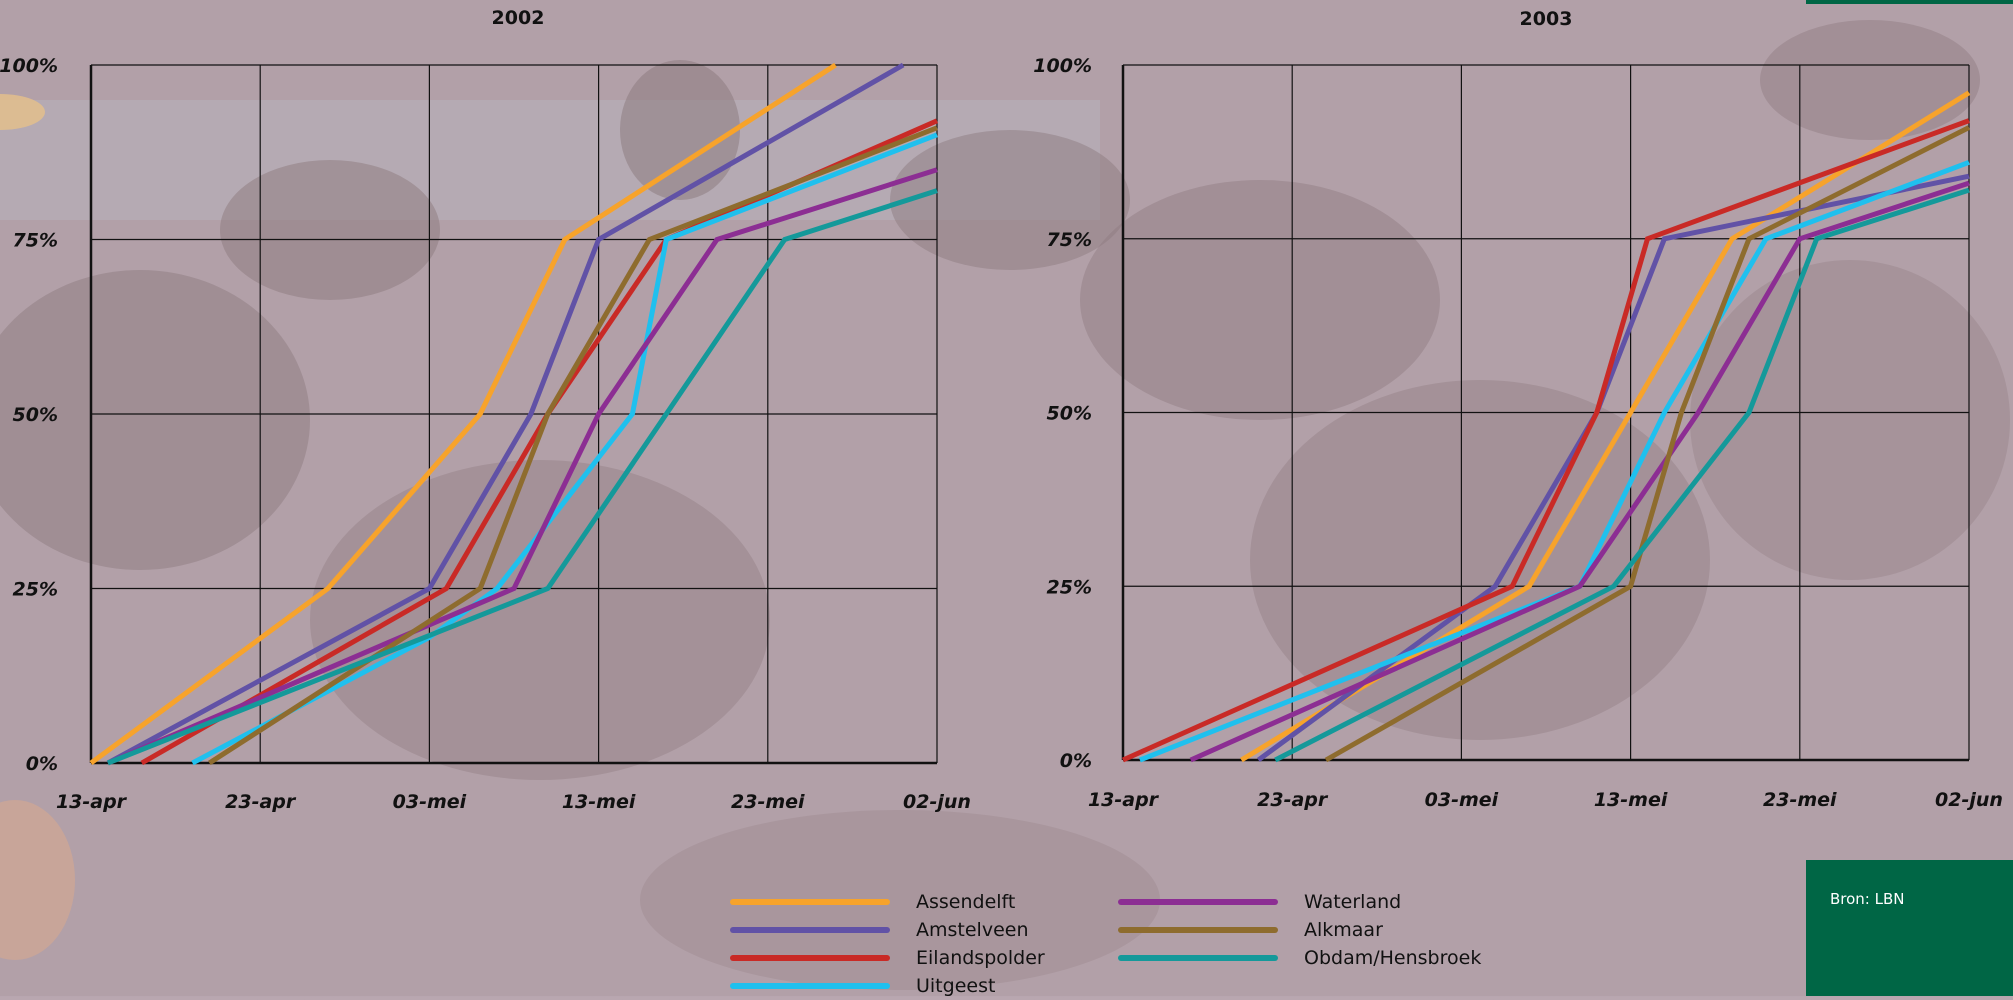 This screenshot has width=2013, height=1000. Describe the element at coordinates (972, 930) in the screenshot. I see `legend-label: Amstelveen` at that location.